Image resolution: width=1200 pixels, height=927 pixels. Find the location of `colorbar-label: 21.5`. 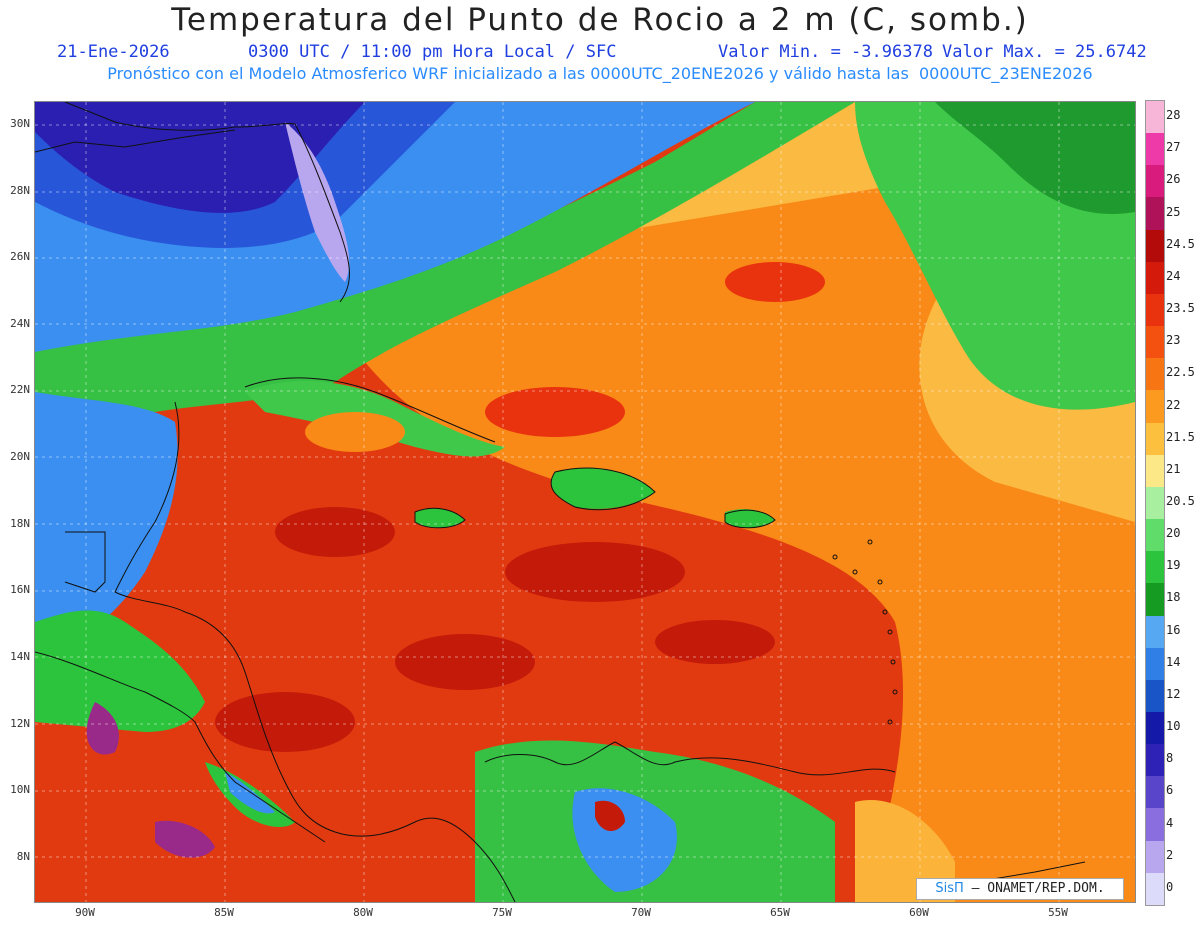

colorbar-label: 21.5 is located at coordinates (1180, 436).